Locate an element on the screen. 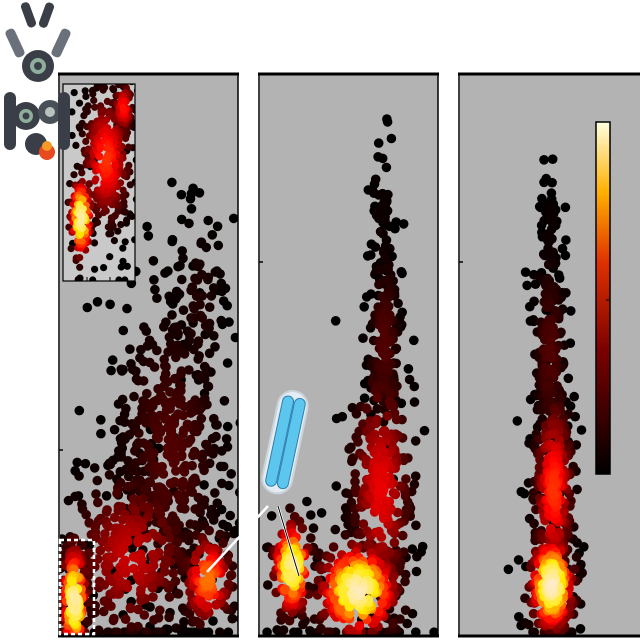 This screenshot has height=640, width=640. inset-frame is located at coordinates (99, 182).